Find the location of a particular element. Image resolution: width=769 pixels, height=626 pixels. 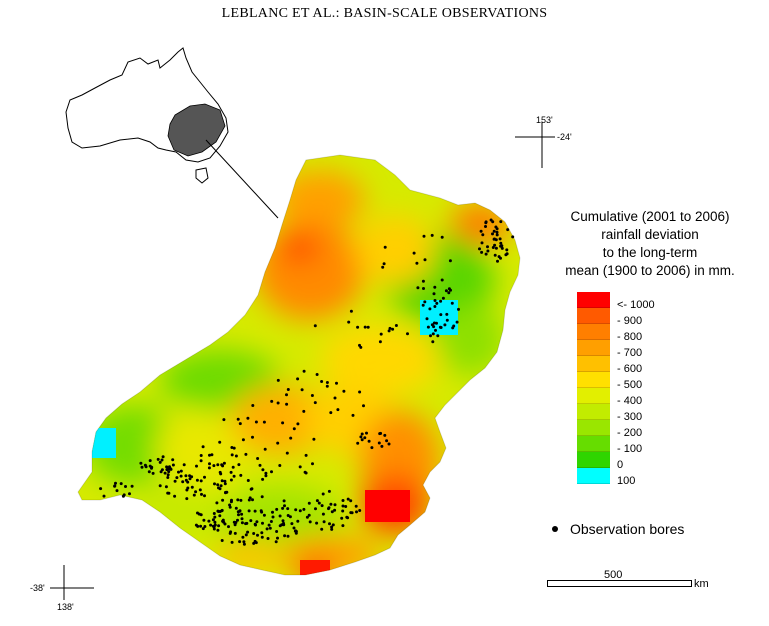

legend-label: - 200 is located at coordinates (630, 433).